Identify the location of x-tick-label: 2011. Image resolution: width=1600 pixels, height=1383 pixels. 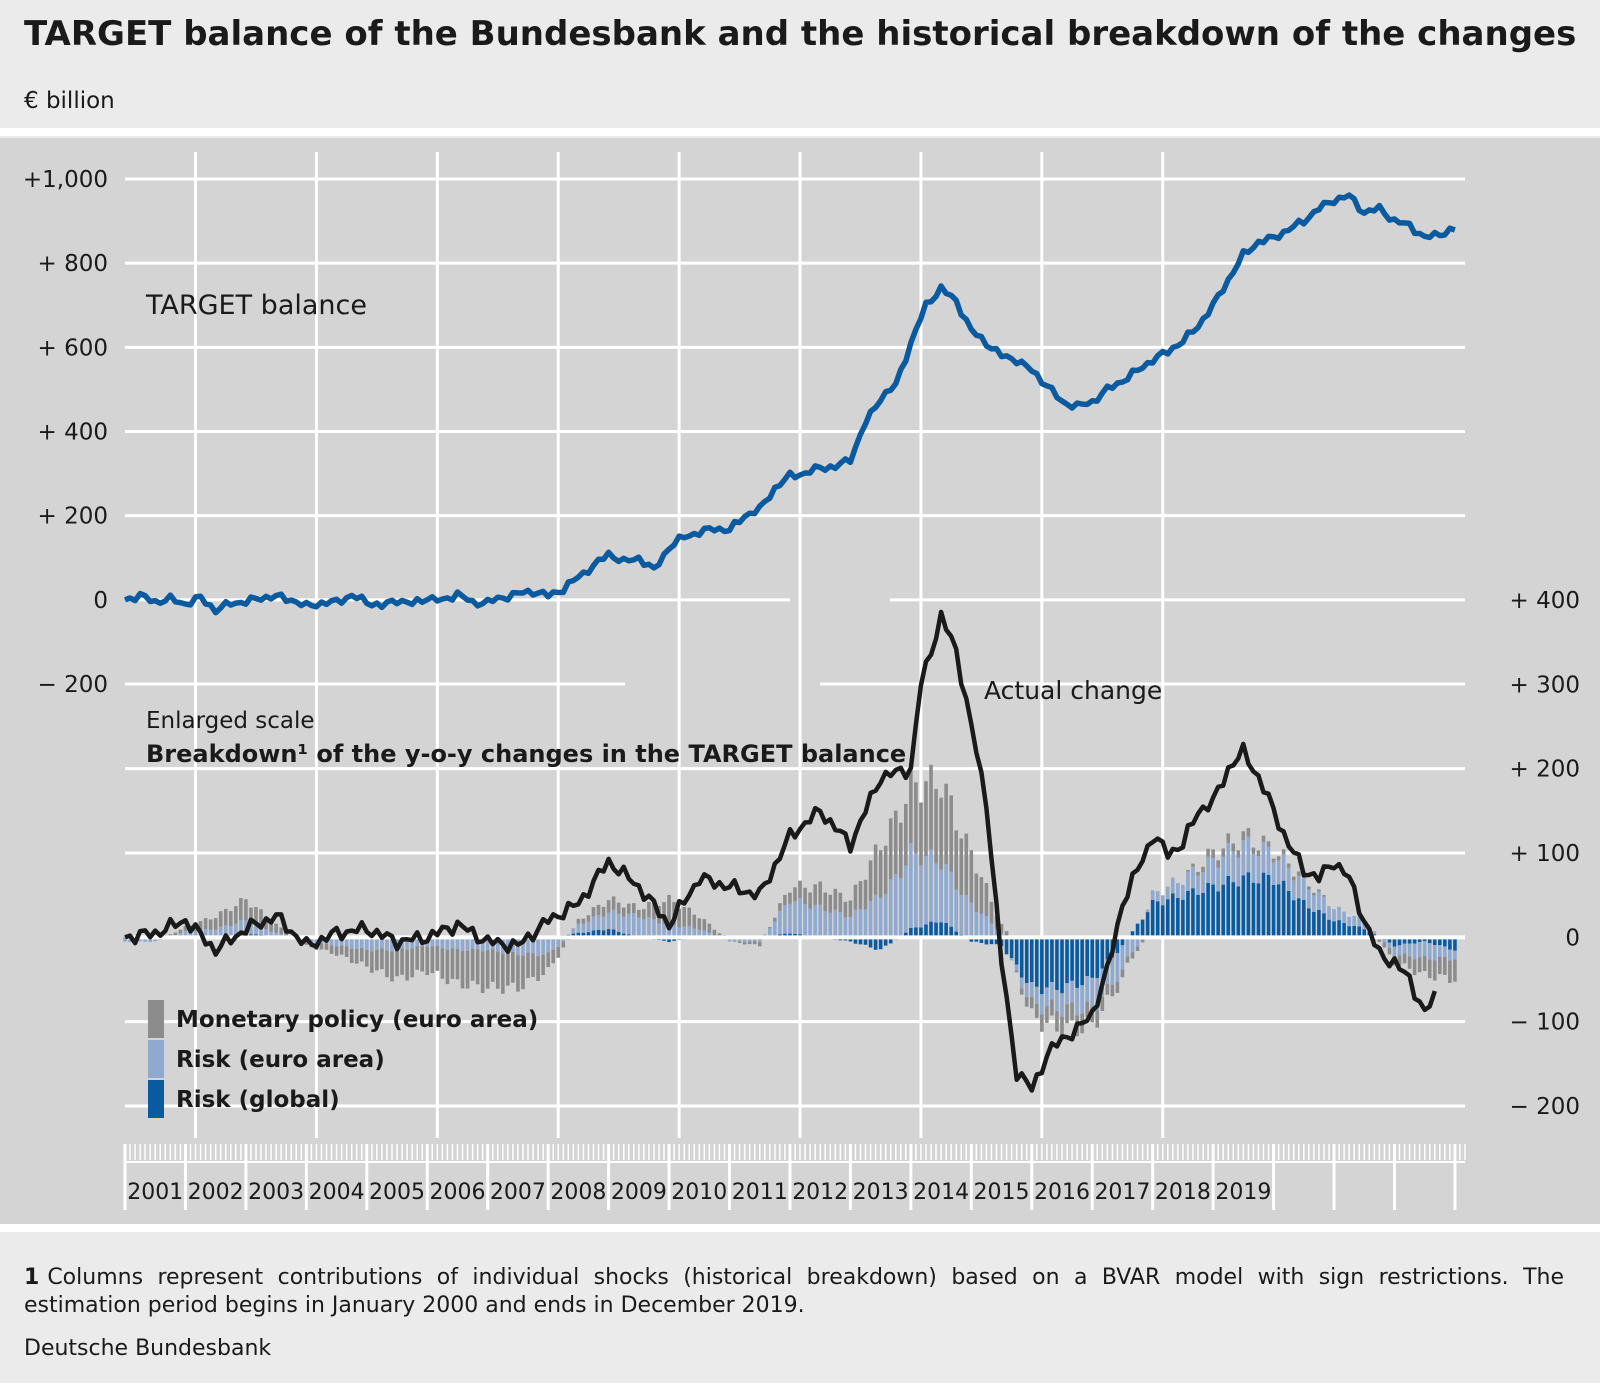
(760, 1192).